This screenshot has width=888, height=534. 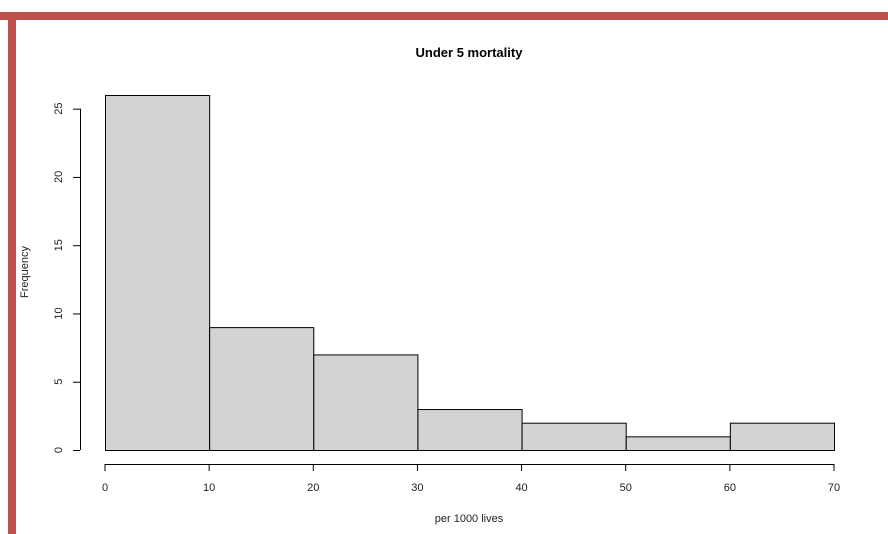 What do you see at coordinates (59, 450) in the screenshot?
I see `y-tick-label-0: 0` at bounding box center [59, 450].